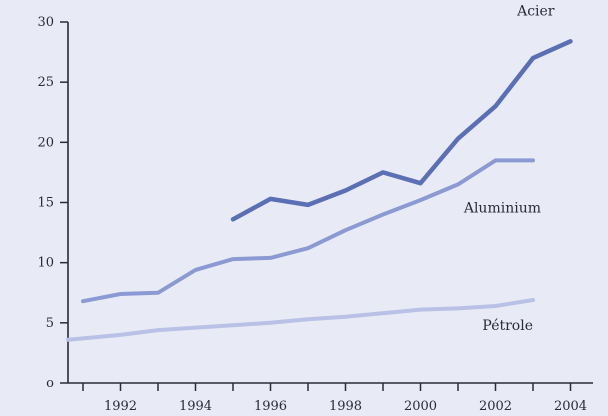  I want to click on y-tick-label: 25, so click(45, 82).